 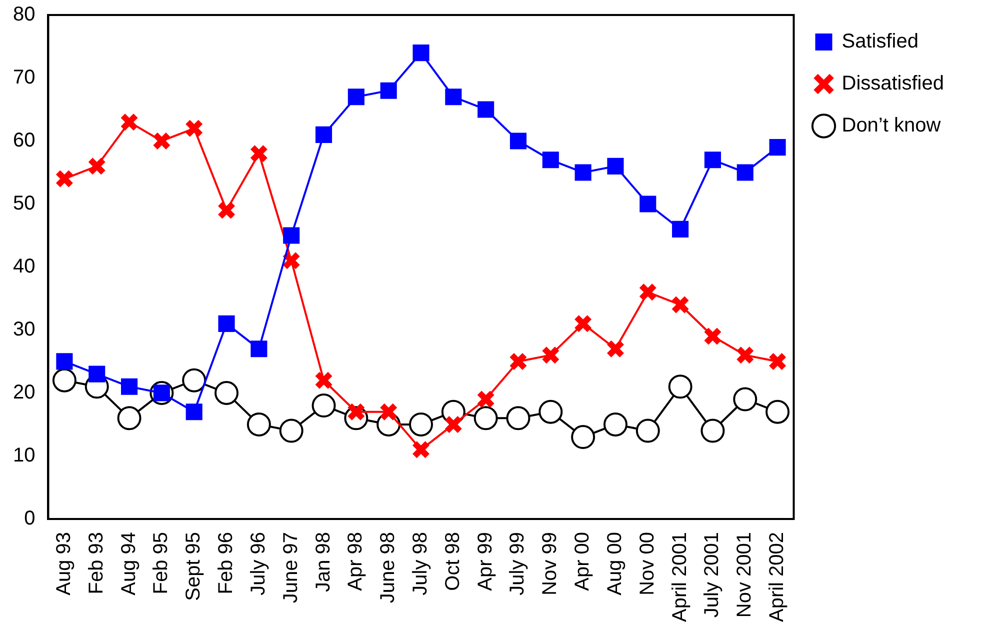 What do you see at coordinates (63, 564) in the screenshot?
I see `x-tick-label: Aug 93` at bounding box center [63, 564].